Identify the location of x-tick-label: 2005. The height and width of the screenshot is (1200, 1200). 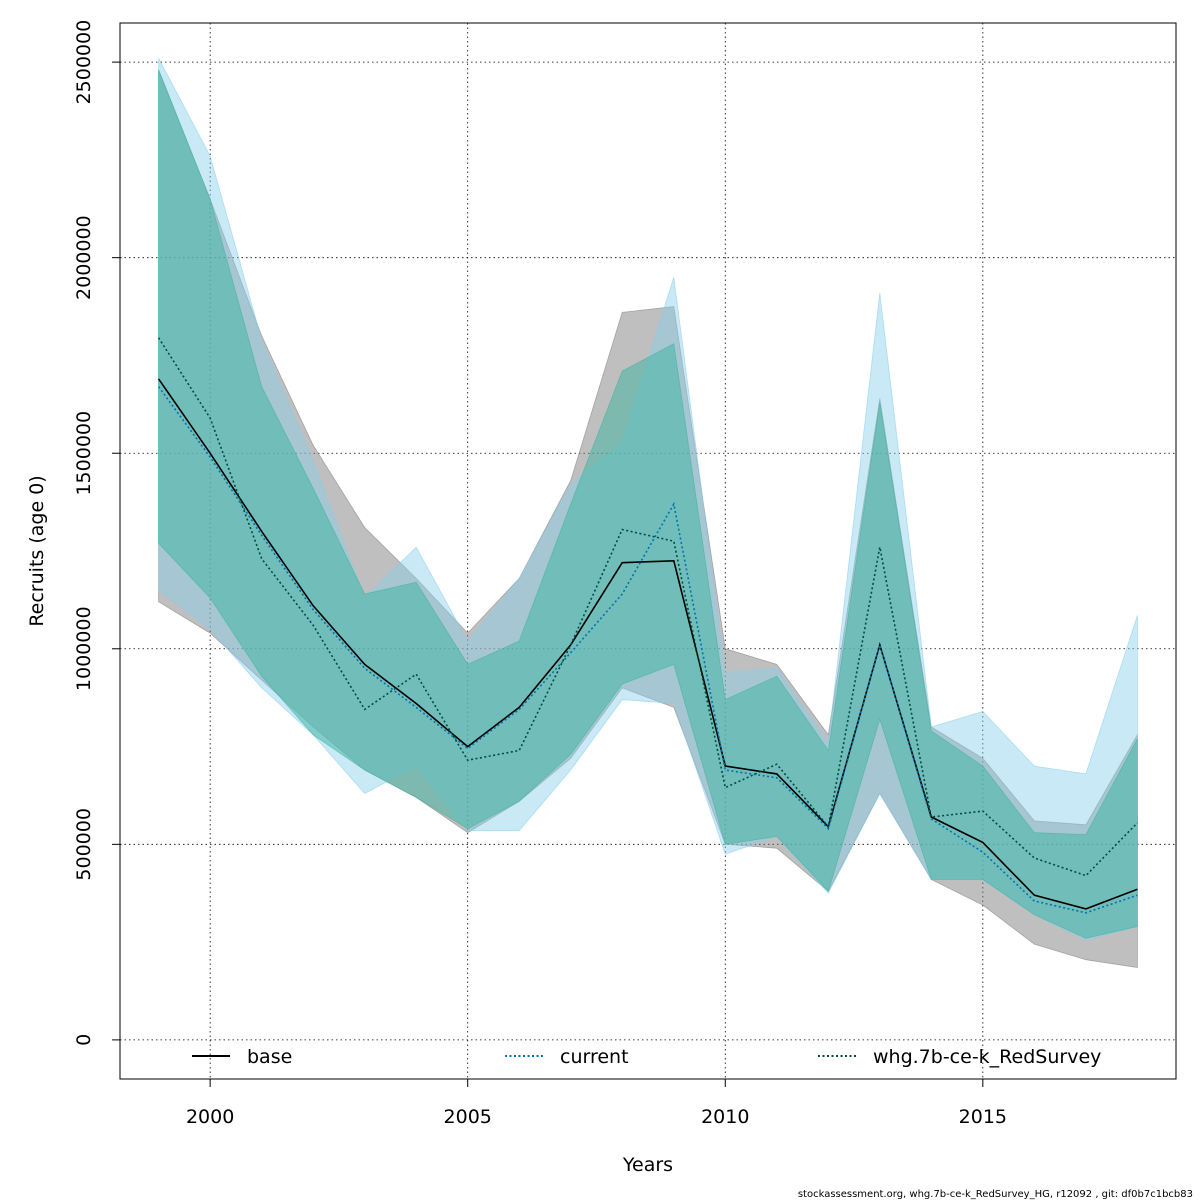
(468, 1117).